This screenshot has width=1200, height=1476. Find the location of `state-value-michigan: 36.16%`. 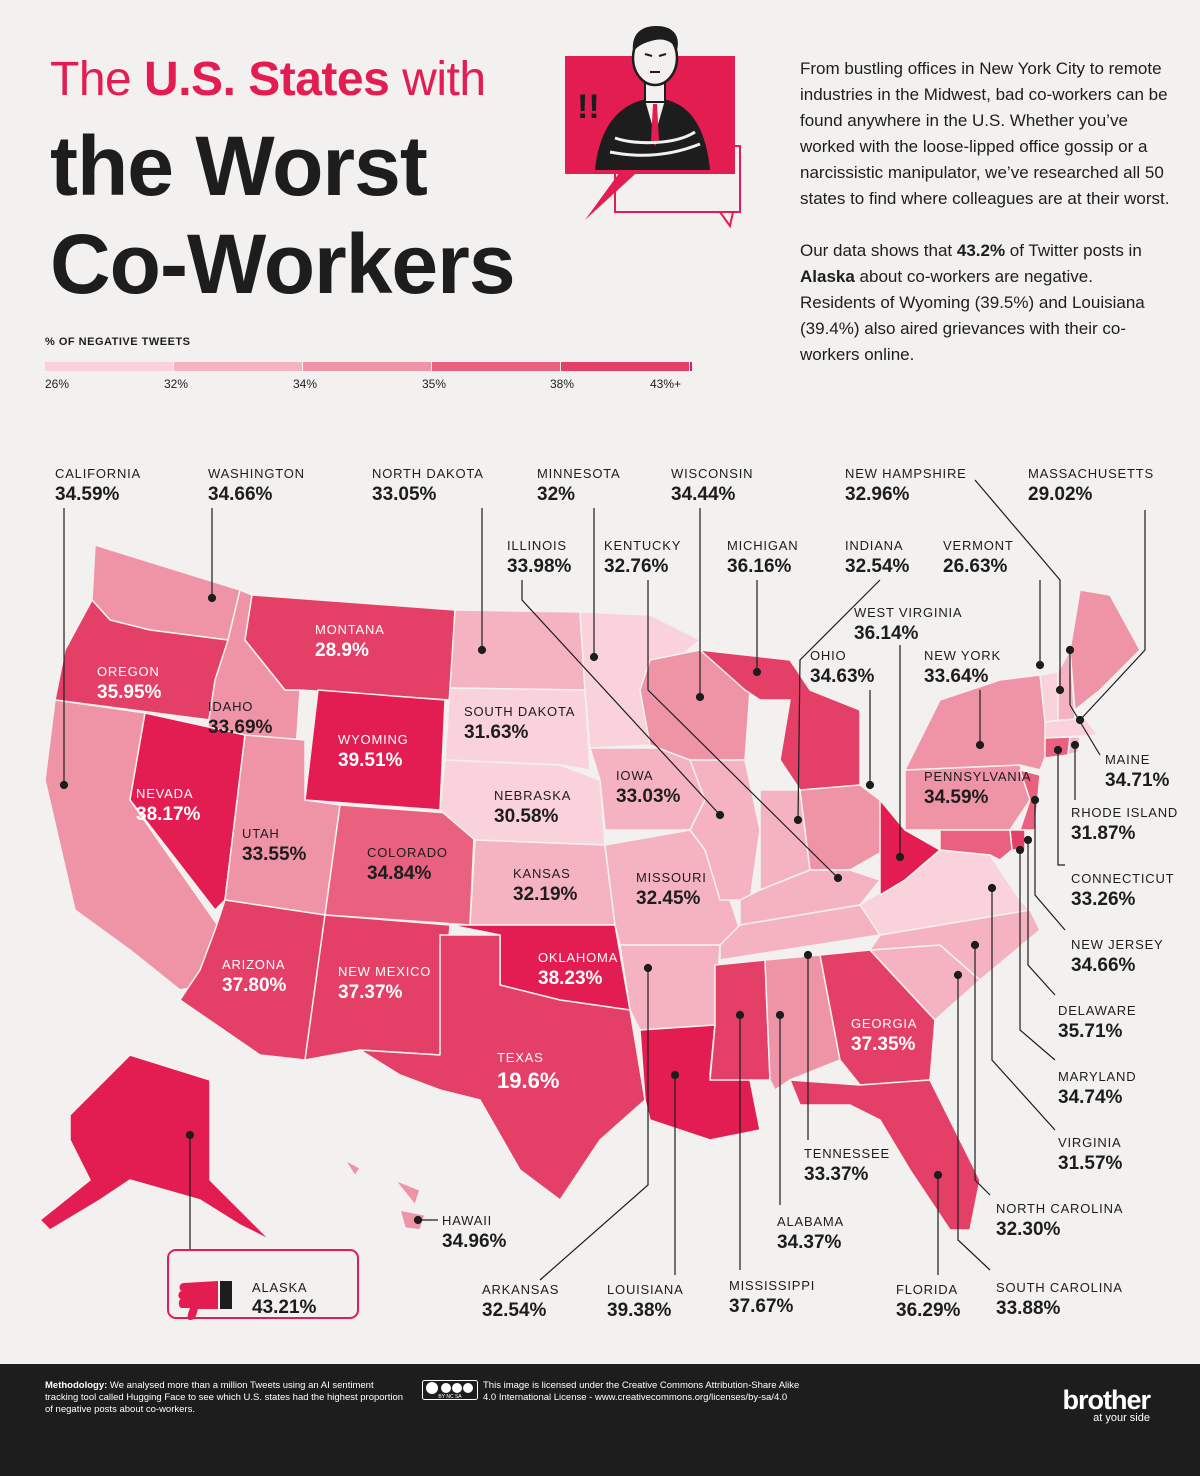

state-value-michigan: 36.16% is located at coordinates (759, 566).